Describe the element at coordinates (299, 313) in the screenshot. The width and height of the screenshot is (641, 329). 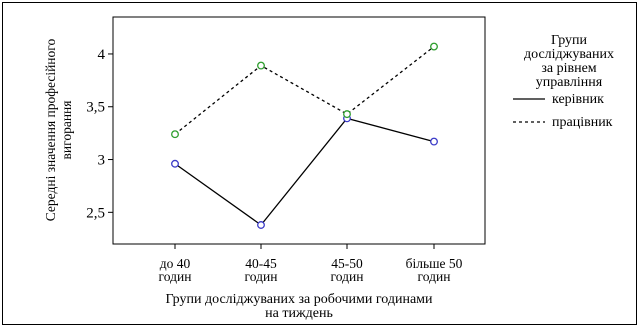
I see `x-axis-title: на тиждень` at that location.